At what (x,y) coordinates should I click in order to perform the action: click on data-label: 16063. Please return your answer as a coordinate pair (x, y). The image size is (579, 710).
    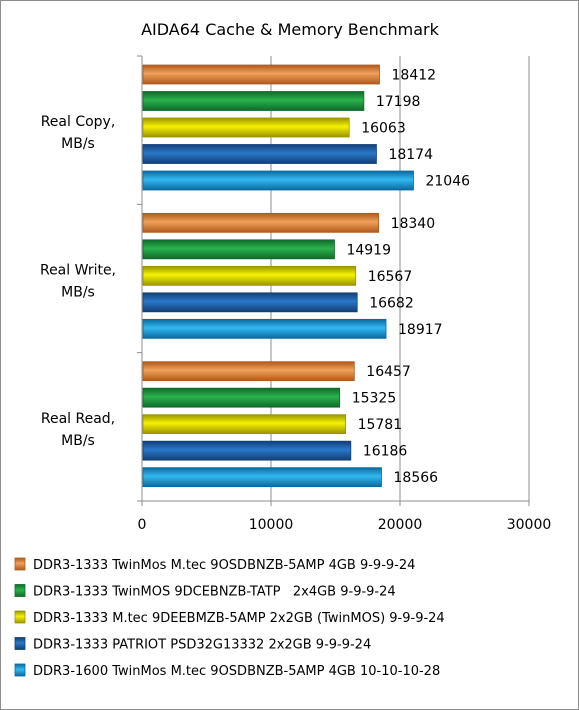
    Looking at the image, I should click on (383, 129).